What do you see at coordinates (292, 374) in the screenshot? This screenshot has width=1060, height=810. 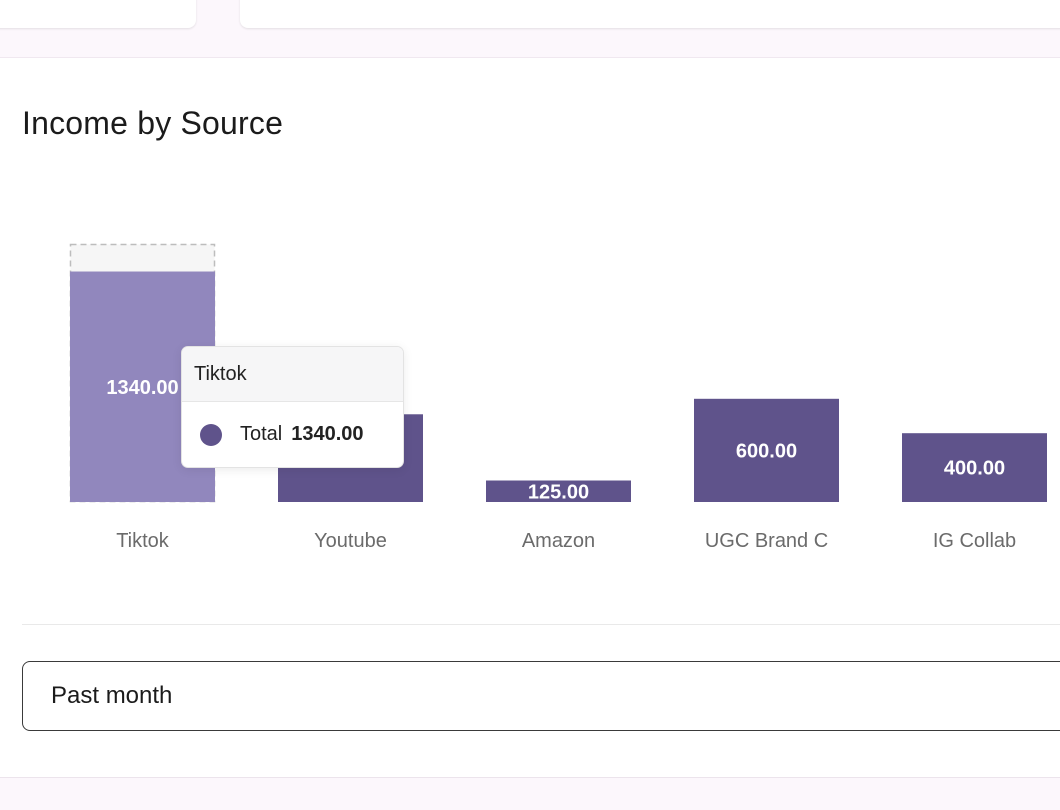 I see `tooltip-title: Tiktok` at bounding box center [292, 374].